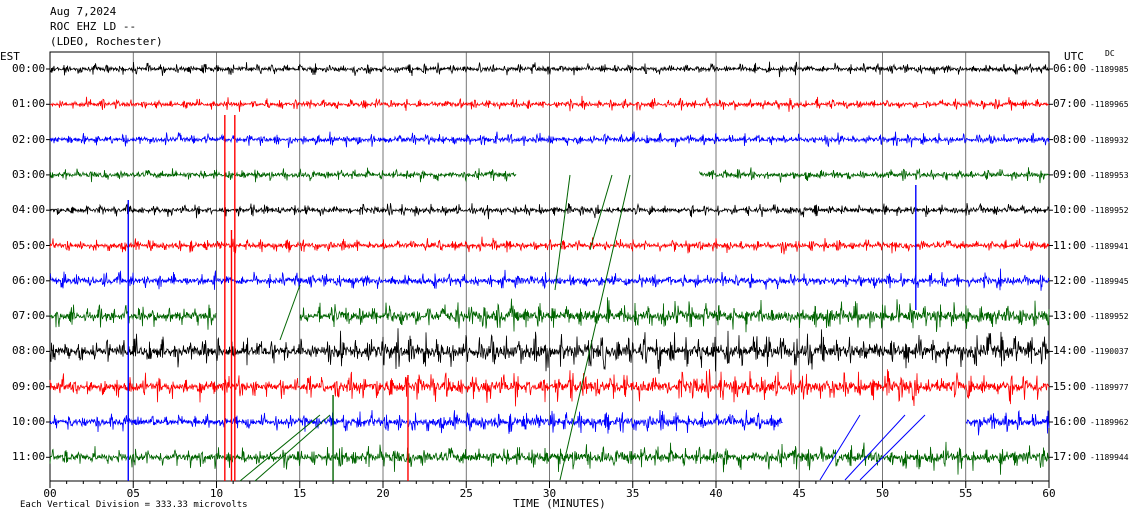 This screenshot has width=1130, height=519. Describe the element at coordinates (29, 139) in the screenshot. I see `est-label: 02:00` at that location.